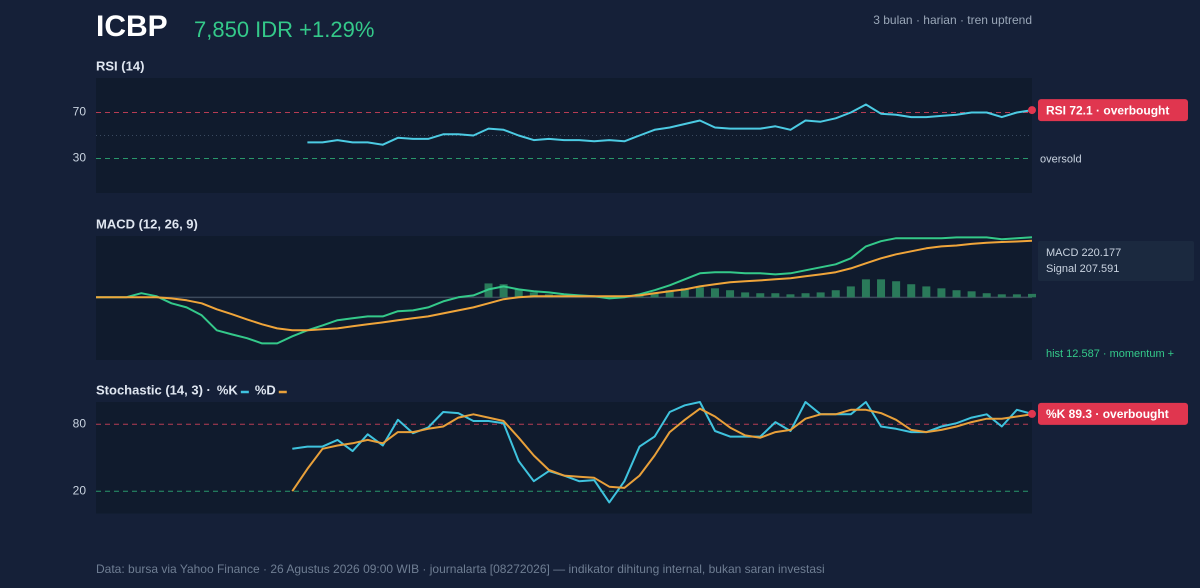 The height and width of the screenshot is (588, 1200). What do you see at coordinates (132, 26) in the screenshot?
I see `symbol: ICBP` at bounding box center [132, 26].